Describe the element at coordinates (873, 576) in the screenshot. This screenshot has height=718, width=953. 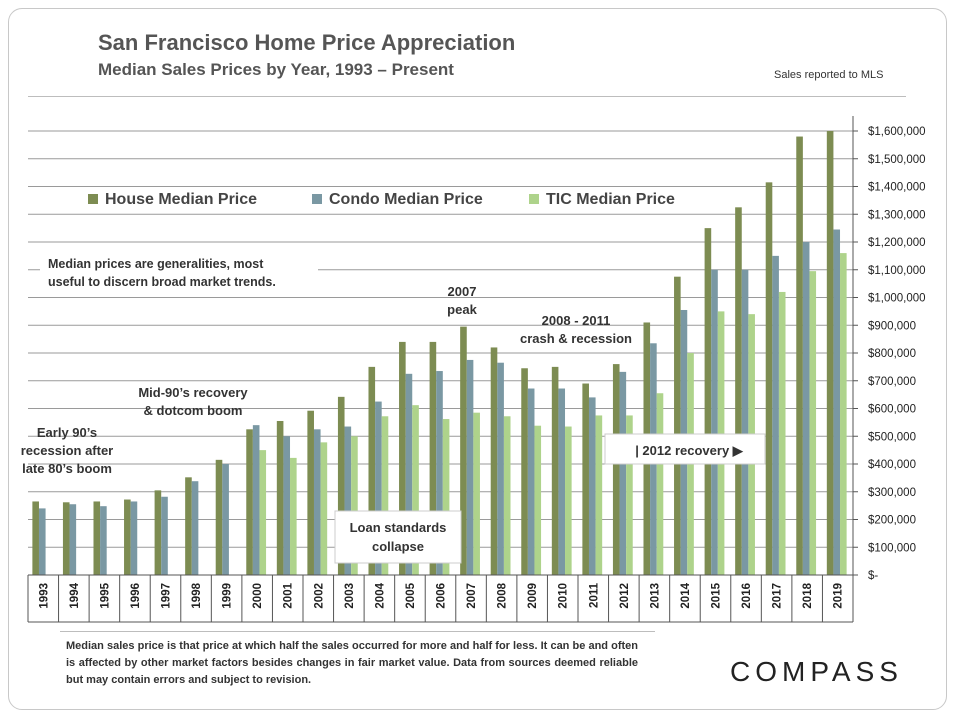
I see `y-tick-label: $-` at that location.